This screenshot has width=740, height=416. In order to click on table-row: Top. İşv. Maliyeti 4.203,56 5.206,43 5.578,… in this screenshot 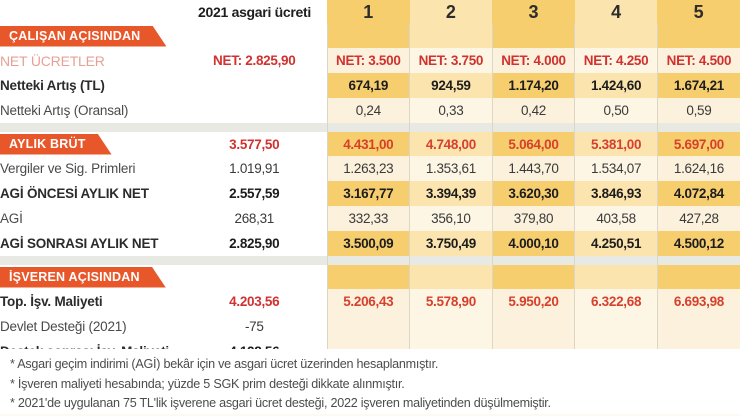, I will do `click(370, 301)`.